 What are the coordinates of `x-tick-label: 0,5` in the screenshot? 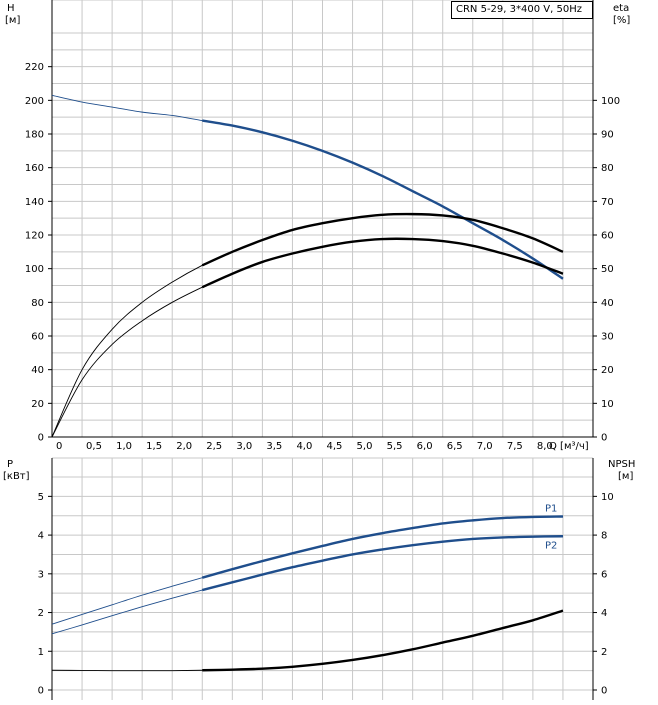 It's located at (94, 446).